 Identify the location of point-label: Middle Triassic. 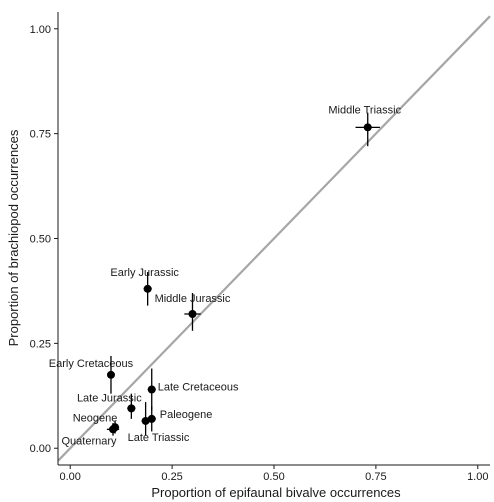
(364, 110).